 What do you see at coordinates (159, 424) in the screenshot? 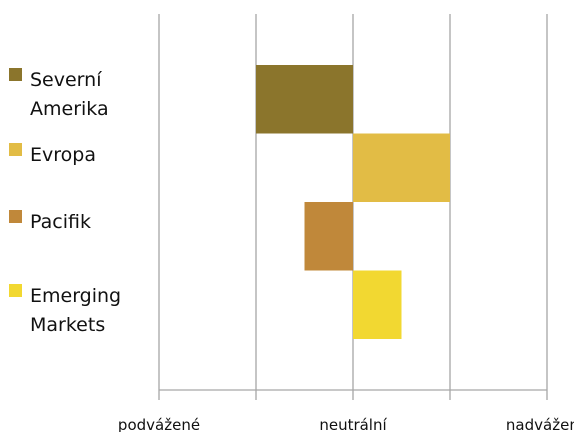
I see `x-tick-label: podvážené` at bounding box center [159, 424].